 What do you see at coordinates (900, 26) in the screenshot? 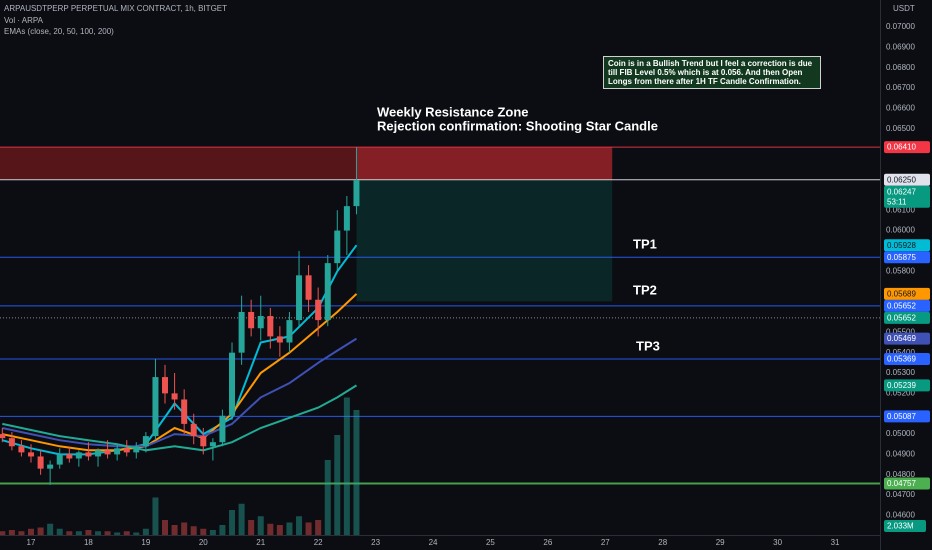
I see `y-tick-label: 0.07000` at bounding box center [900, 26].